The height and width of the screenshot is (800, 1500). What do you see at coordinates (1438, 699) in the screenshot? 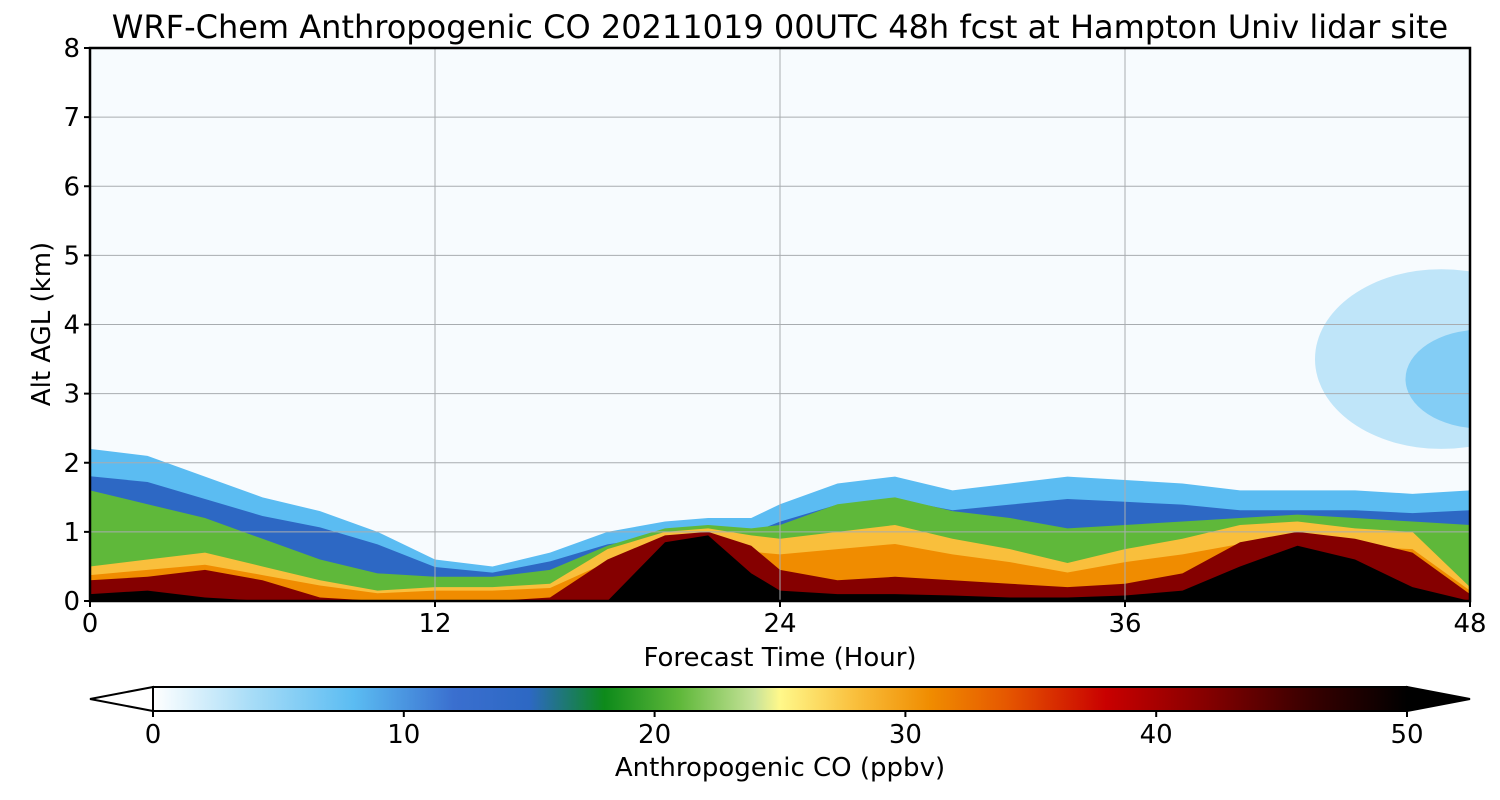
I see `colorbar-max-extend` at bounding box center [1438, 699].